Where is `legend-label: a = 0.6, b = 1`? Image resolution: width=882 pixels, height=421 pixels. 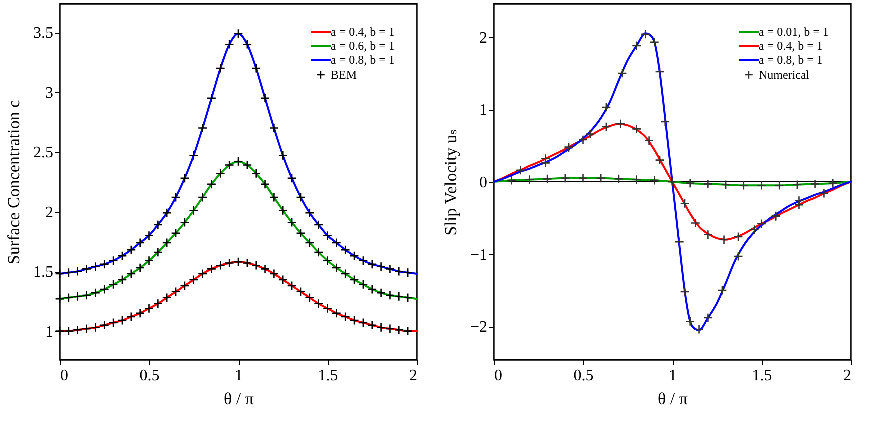
legend-label: a = 0.6, b = 1 is located at coordinates (363, 46).